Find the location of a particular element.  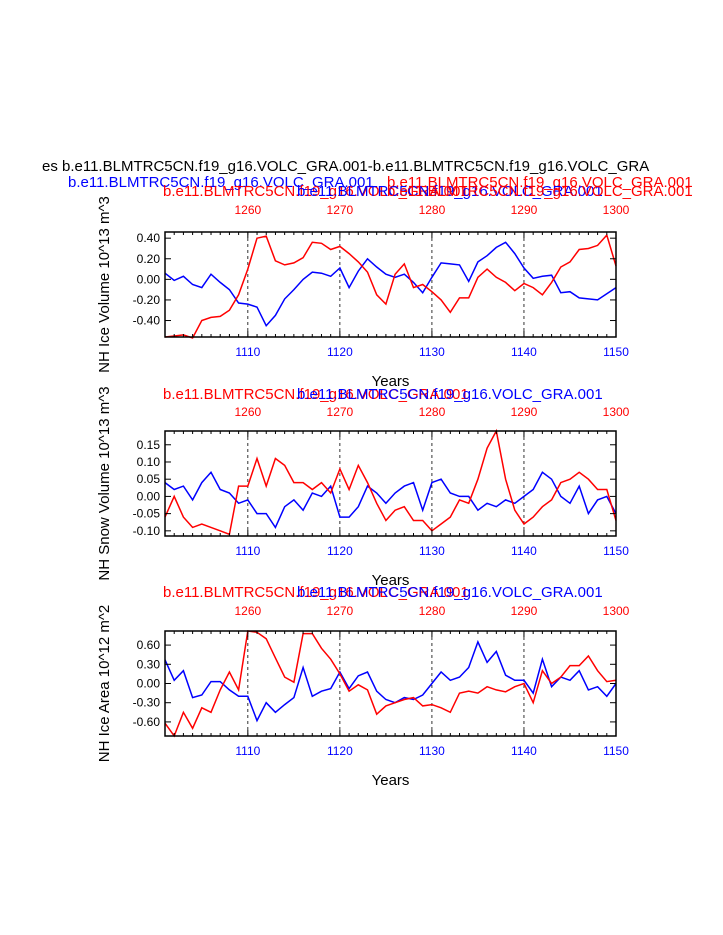

run-label-red: b.e11.BLMTRC5CN.f19_g16.VOLC_GRA.001 is located at coordinates (540, 182).